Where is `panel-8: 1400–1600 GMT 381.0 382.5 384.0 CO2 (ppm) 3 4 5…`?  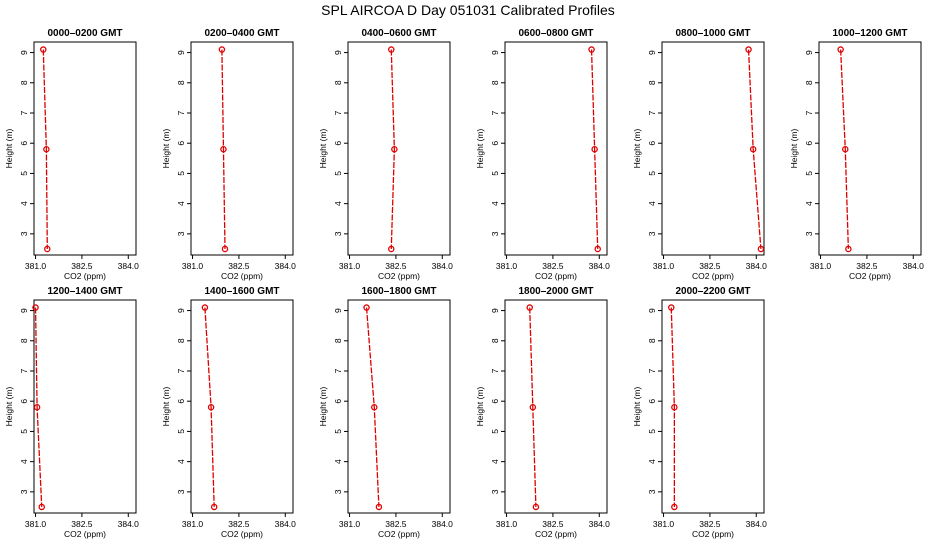
panel-8: 1400–1600 GMT 381.0 382.5 384.0 CO2 (ppm) 3 4 5… is located at coordinates (228, 412).